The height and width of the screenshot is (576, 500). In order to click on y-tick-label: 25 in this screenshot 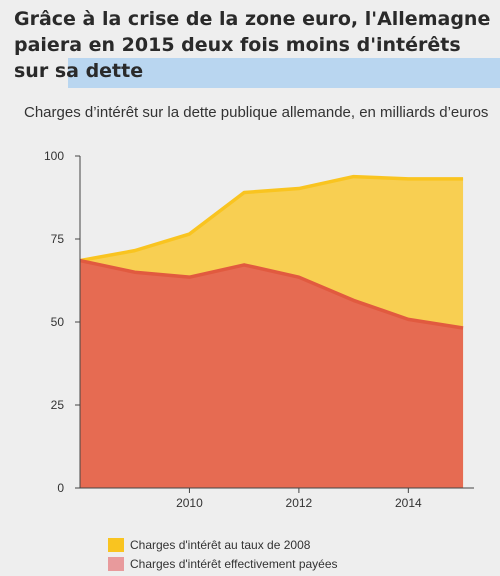, I will do `click(58, 405)`.